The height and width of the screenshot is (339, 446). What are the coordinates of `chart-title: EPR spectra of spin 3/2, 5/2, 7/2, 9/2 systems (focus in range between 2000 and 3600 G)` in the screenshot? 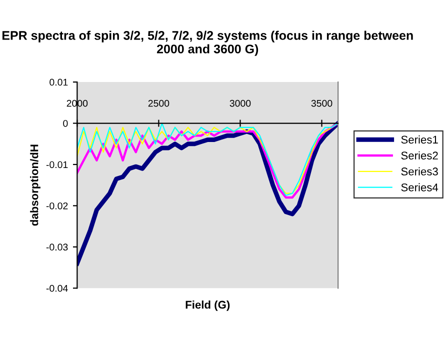 It's located at (207, 43).